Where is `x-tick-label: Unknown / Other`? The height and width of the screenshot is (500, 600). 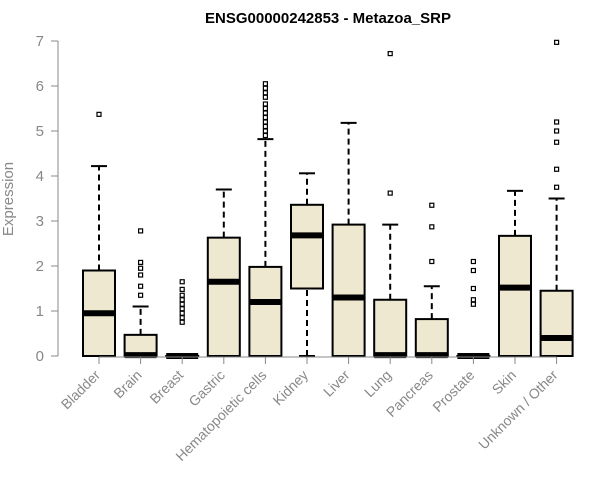
x-tick-label: Unknown / Other is located at coordinates (518, 410).